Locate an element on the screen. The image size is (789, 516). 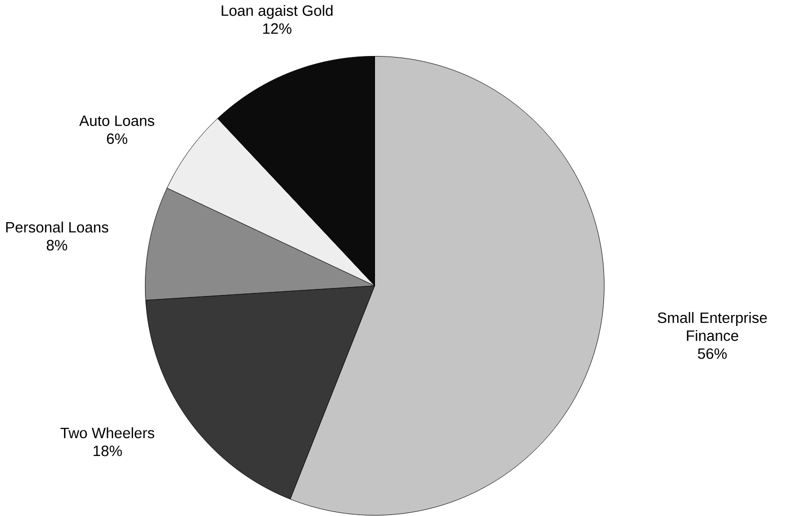
slice-label: Auto Loans is located at coordinates (116, 121).